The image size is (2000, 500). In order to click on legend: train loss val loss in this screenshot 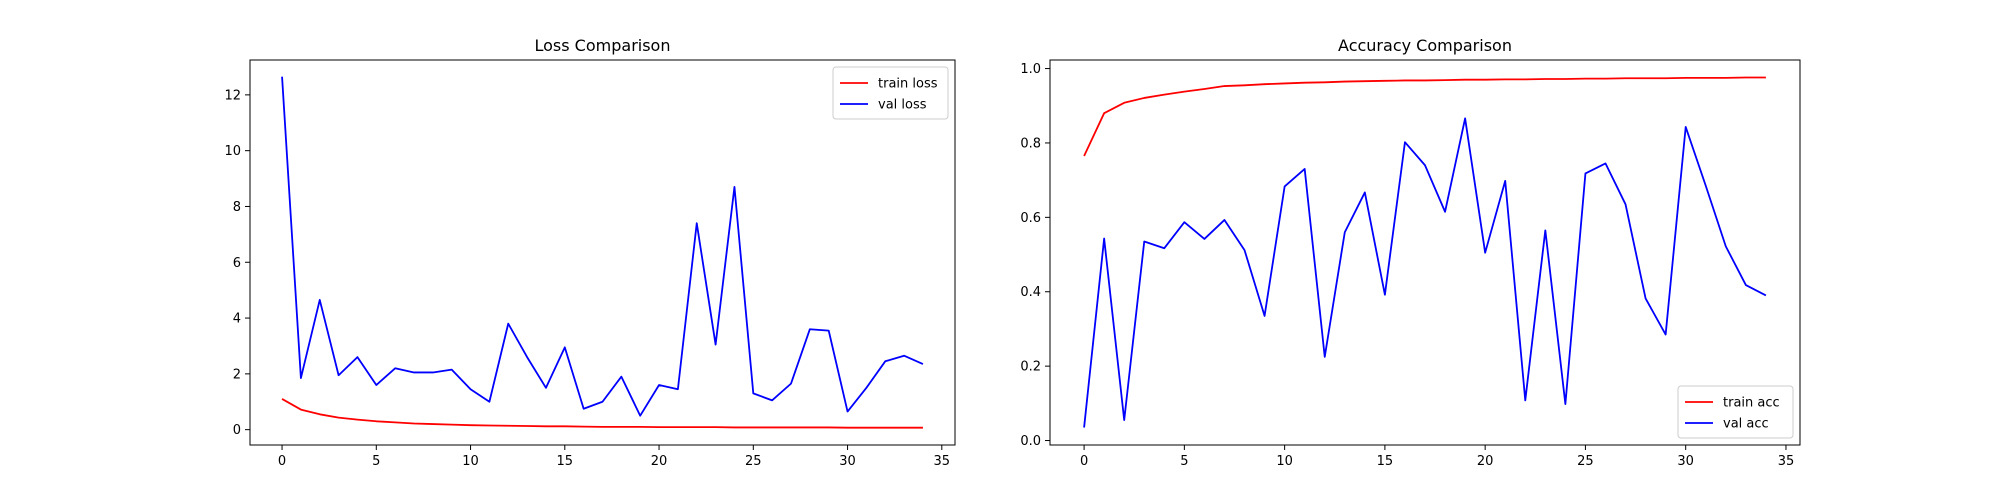, I will do `click(890, 93)`.